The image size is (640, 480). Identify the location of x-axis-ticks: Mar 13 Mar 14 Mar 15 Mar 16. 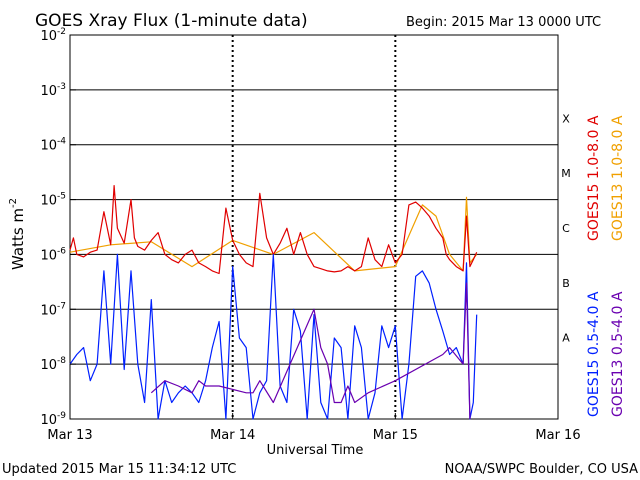
(314, 428).